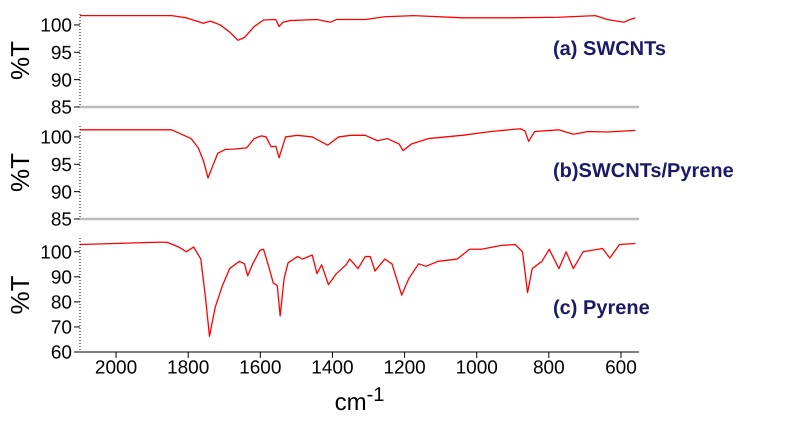 The height and width of the screenshot is (423, 797). What do you see at coordinates (548, 367) in the screenshot?
I see `x-tick-label: 800` at bounding box center [548, 367].